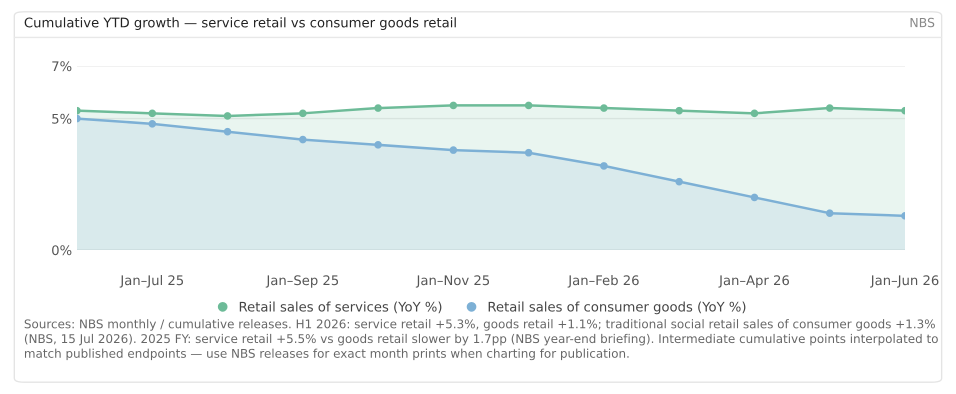 This screenshot has width=956, height=394. I want to click on source-note: Sources: NBS monthly / cumulative releases. H1 2026: service retail +5.3%, goods retail +1.1%; traditional social retail sales of consumer goods +1.3% (NBS, 15 Jul 2026). 2025 FY: service retail +5.5% vs goods retail slower by 1.7pp (NBS year-end briefing). Intermediate cumulative points interpolated to match published endpoints — use NBS releases for exact month prints when charting for publication., so click(481, 339).